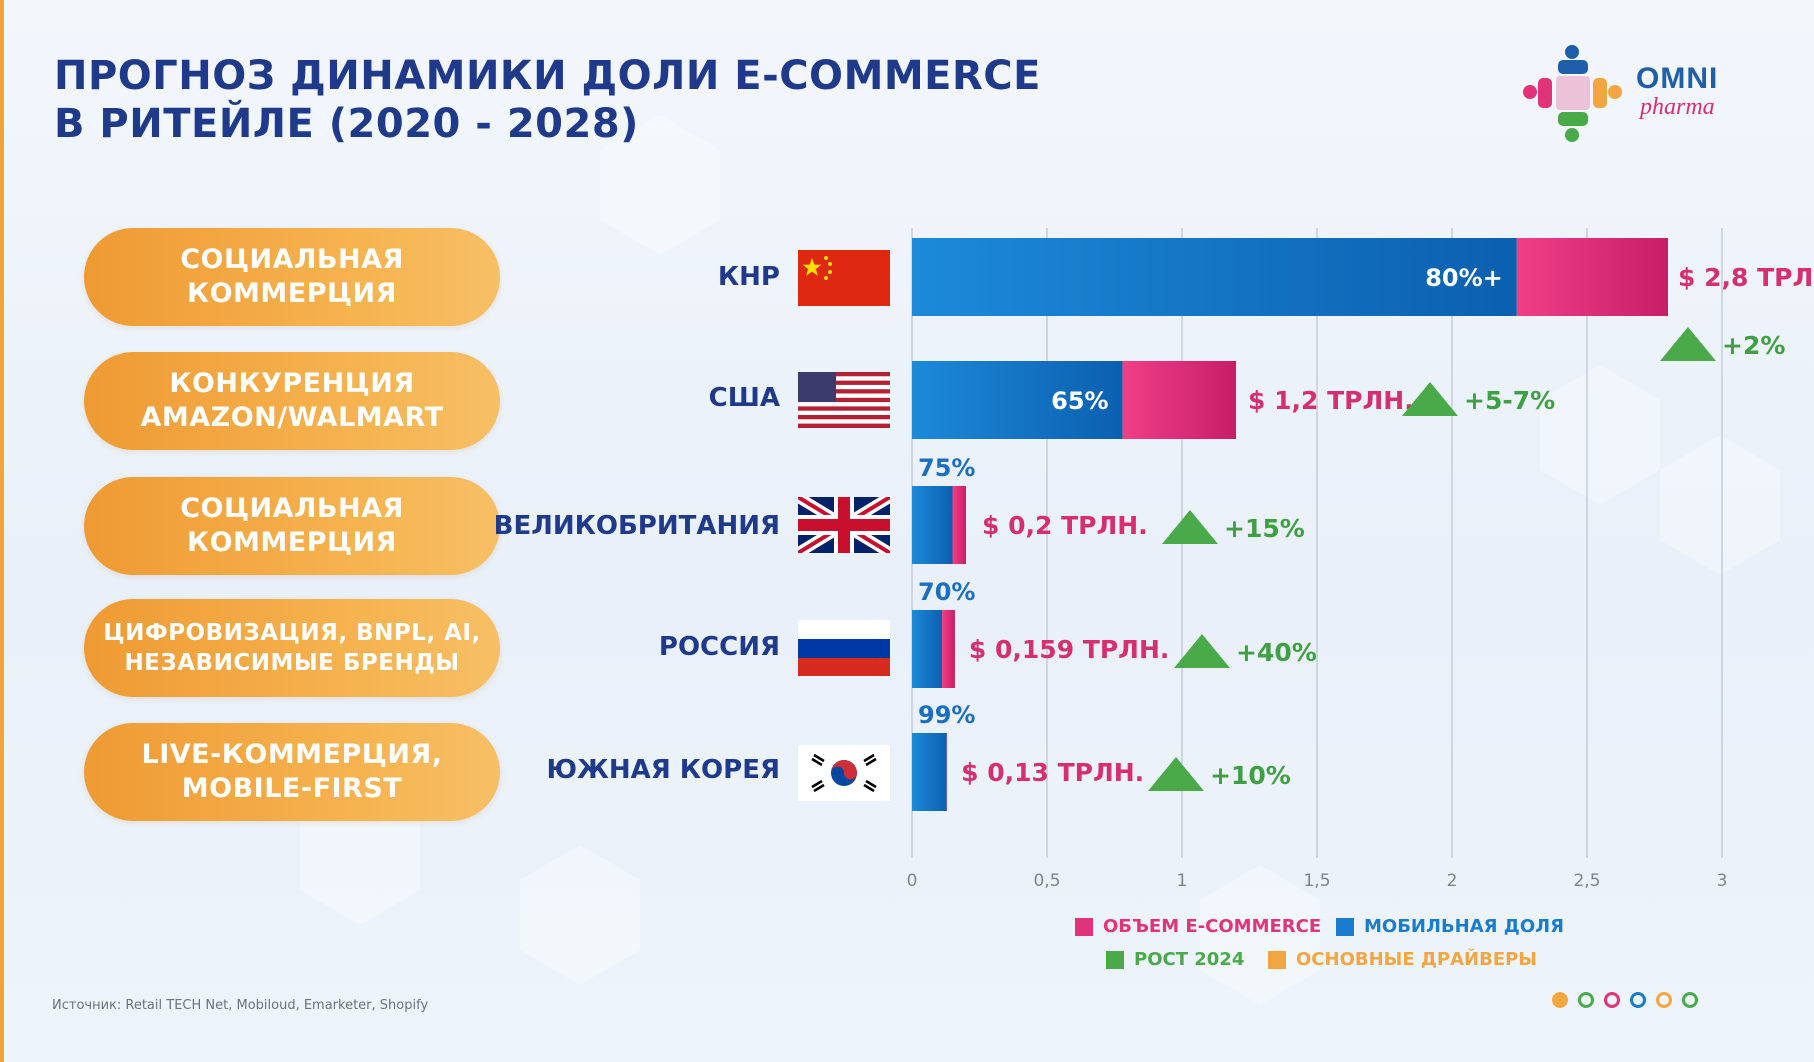 The height and width of the screenshot is (1062, 1814). What do you see at coordinates (1065, 525) in the screenshot?
I see `ecommerce-volume-label: $ 0,2 ТРЛН.` at bounding box center [1065, 525].